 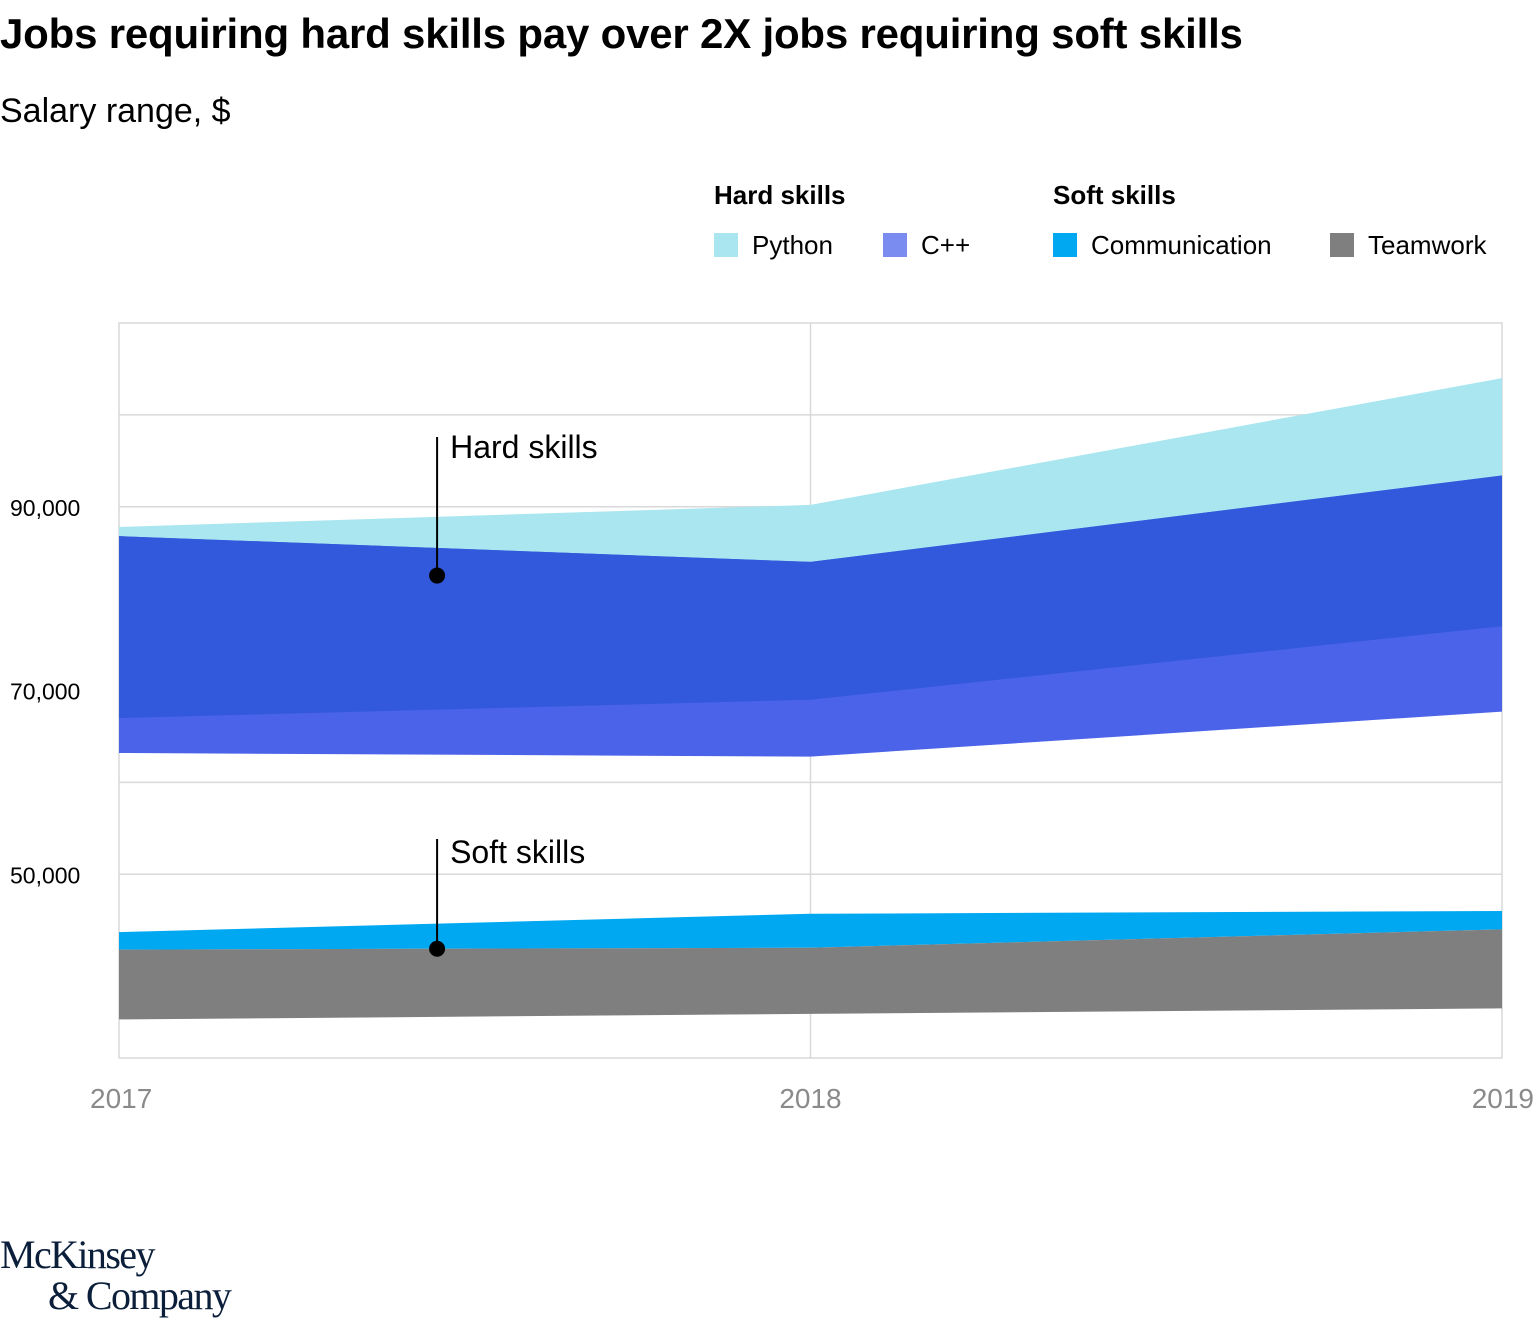 What do you see at coordinates (792, 245) in the screenshot?
I see `legend-label-python: Python` at bounding box center [792, 245].